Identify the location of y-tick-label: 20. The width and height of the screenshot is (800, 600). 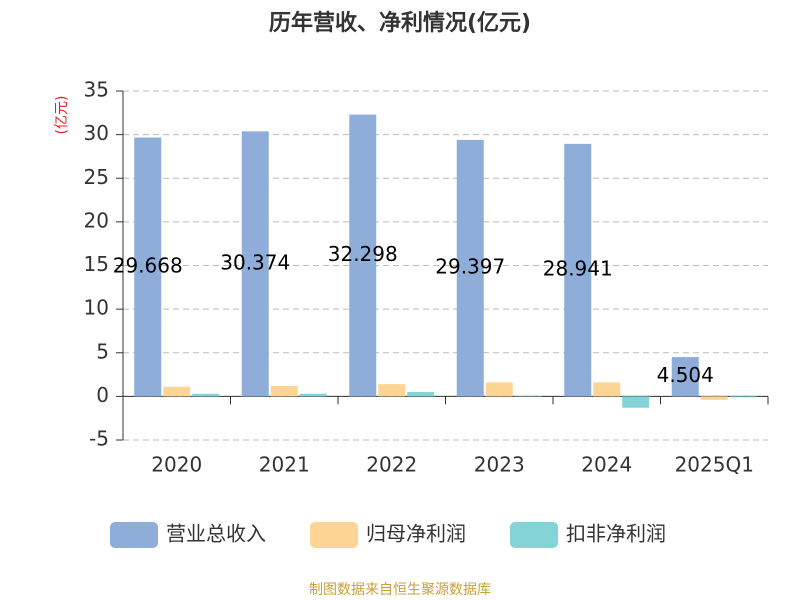
(96, 220).